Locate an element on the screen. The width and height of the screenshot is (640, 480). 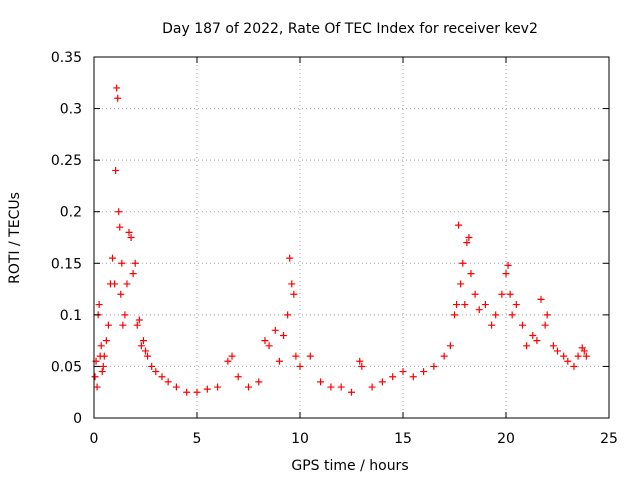
y-tick-label: 0.3 is located at coordinates (71, 110).